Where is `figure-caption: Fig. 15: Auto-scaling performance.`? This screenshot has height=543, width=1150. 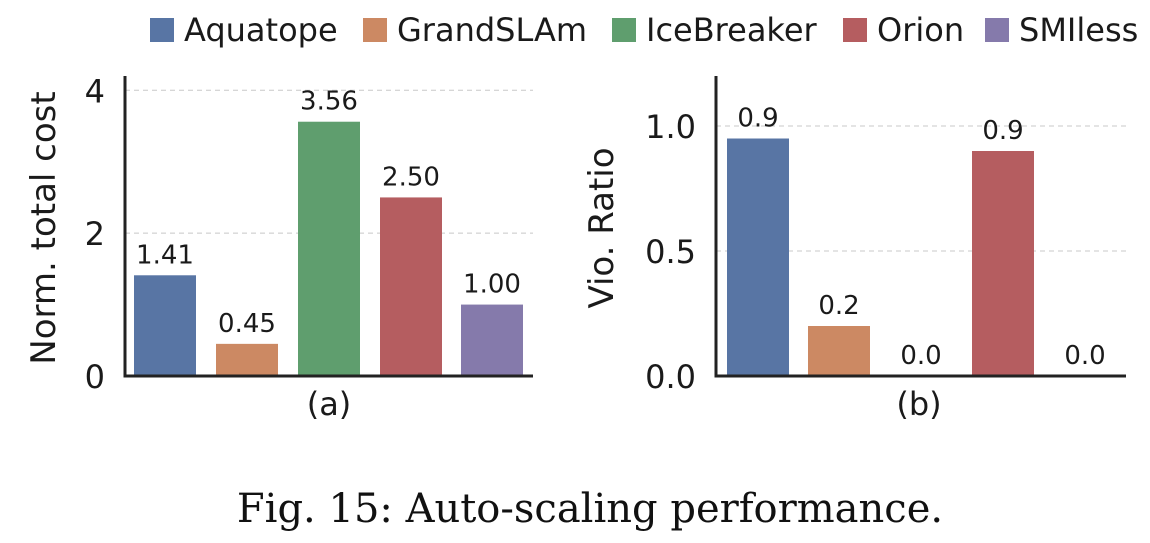
figure-caption: Fig. 15: Auto-scaling performance. is located at coordinates (590, 509).